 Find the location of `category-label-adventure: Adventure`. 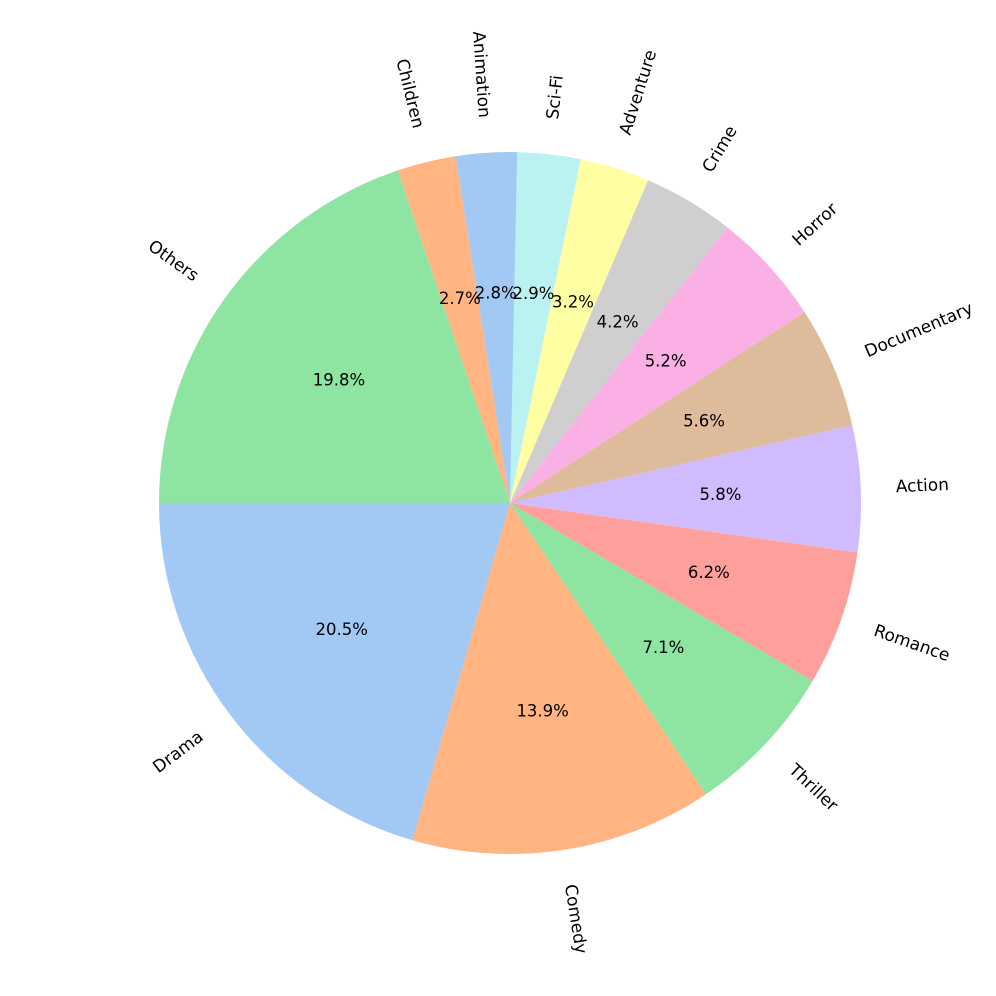

category-label-adventure: Adventure is located at coordinates (638, 93).